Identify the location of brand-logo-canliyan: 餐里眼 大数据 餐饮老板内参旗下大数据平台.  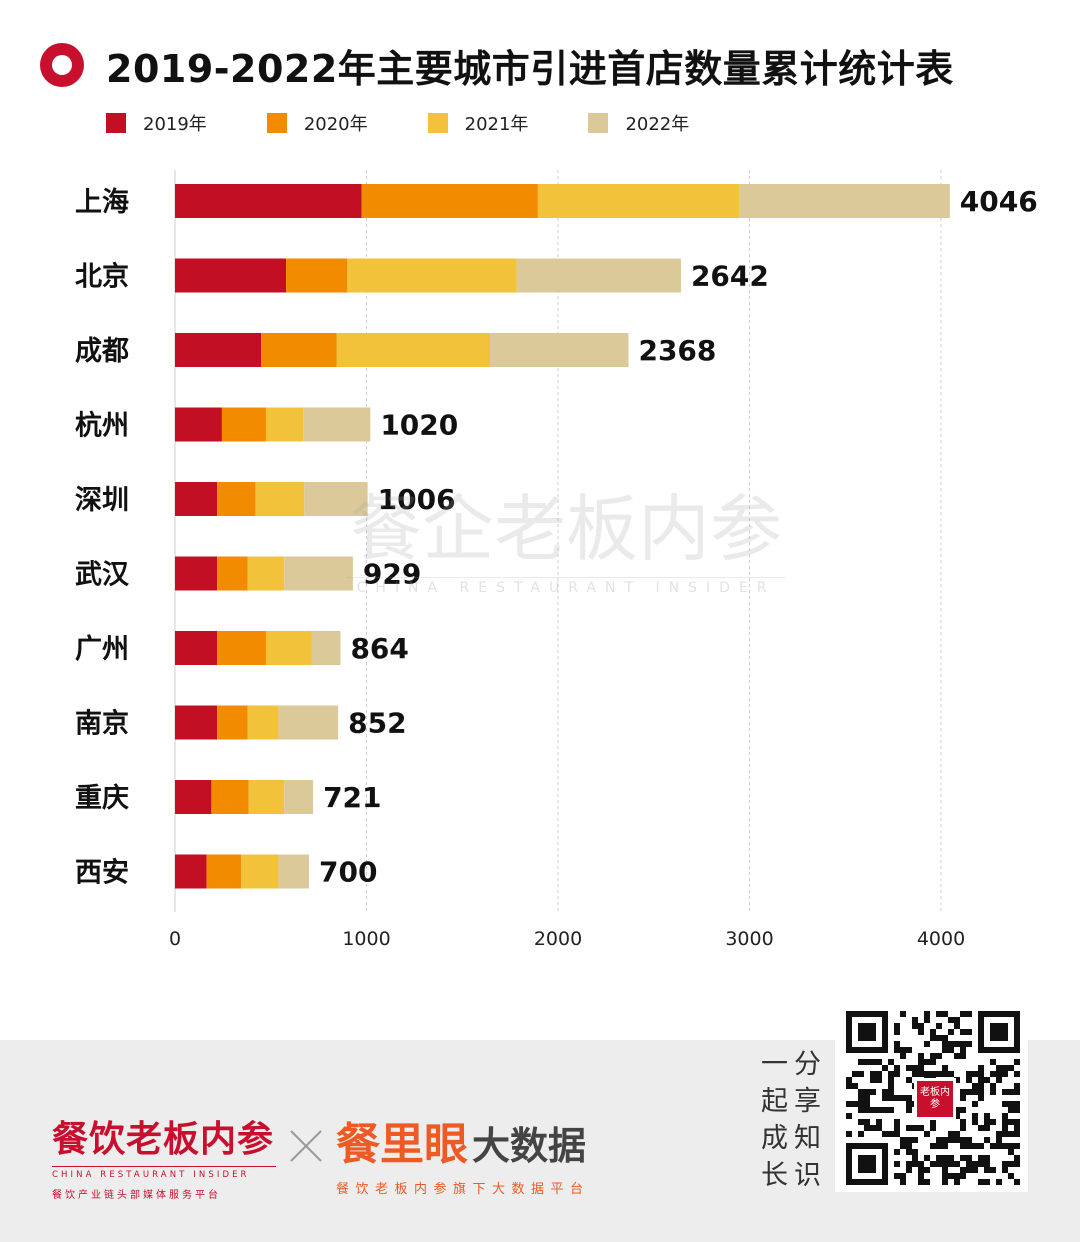
(463, 1152).